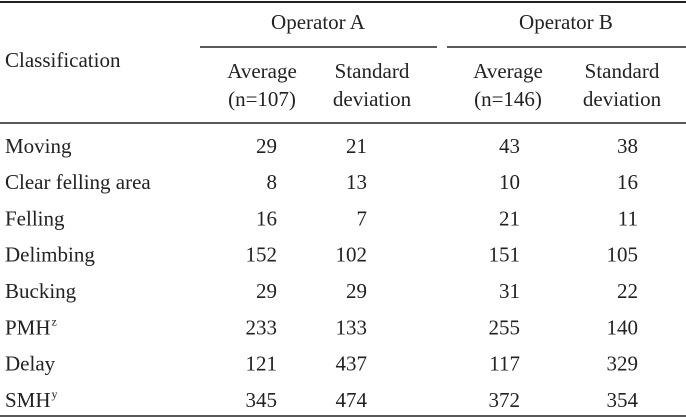 This screenshot has width=686, height=417. Describe the element at coordinates (623, 327) in the screenshot. I see `cell: 140` at that location.